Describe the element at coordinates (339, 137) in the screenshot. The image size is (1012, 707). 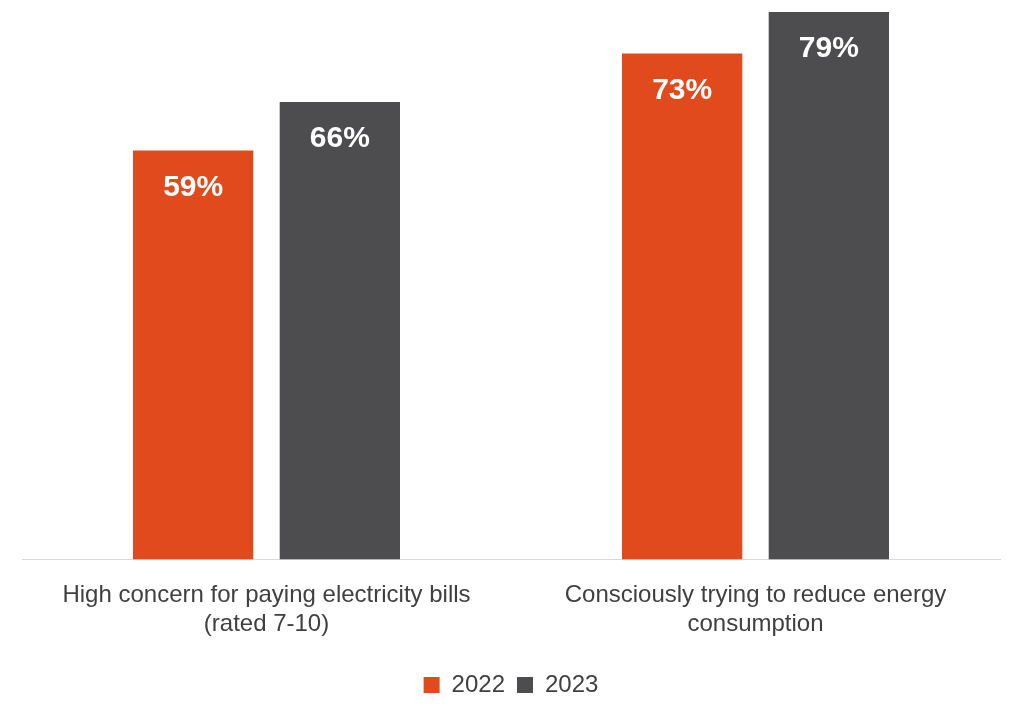
I see `data-label: 66%` at that location.